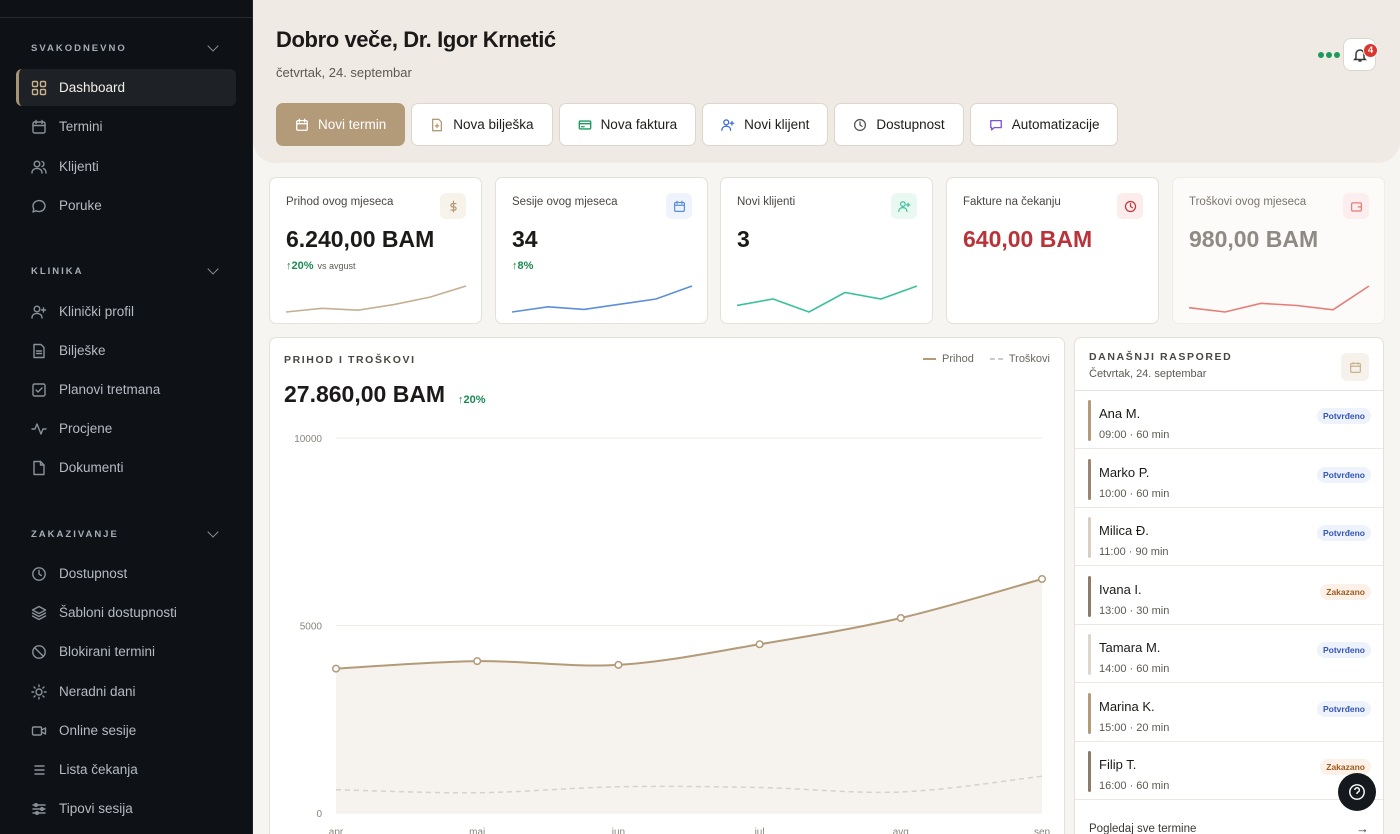  Describe the element at coordinates (126, 48) in the screenshot. I see `section-svakodnevno: SVAKODNEVNO` at that location.